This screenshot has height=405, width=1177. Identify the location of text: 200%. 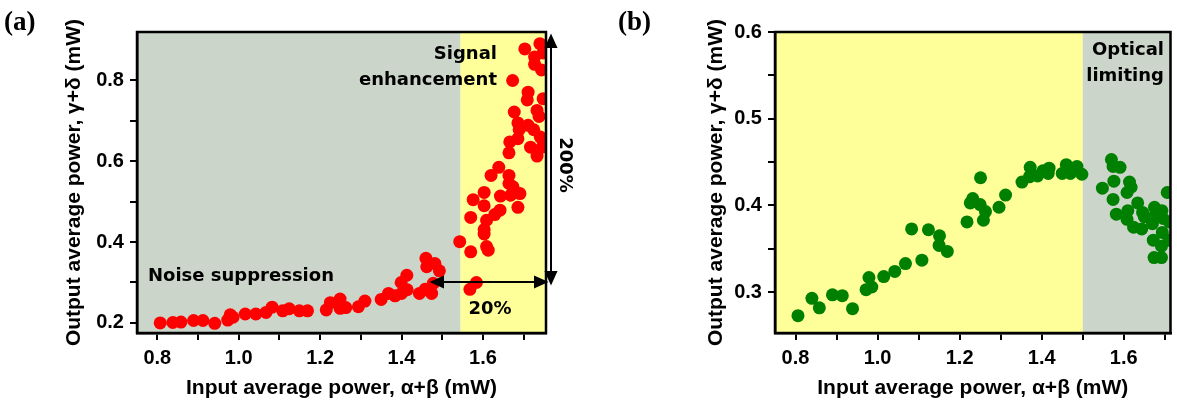
(566, 165).